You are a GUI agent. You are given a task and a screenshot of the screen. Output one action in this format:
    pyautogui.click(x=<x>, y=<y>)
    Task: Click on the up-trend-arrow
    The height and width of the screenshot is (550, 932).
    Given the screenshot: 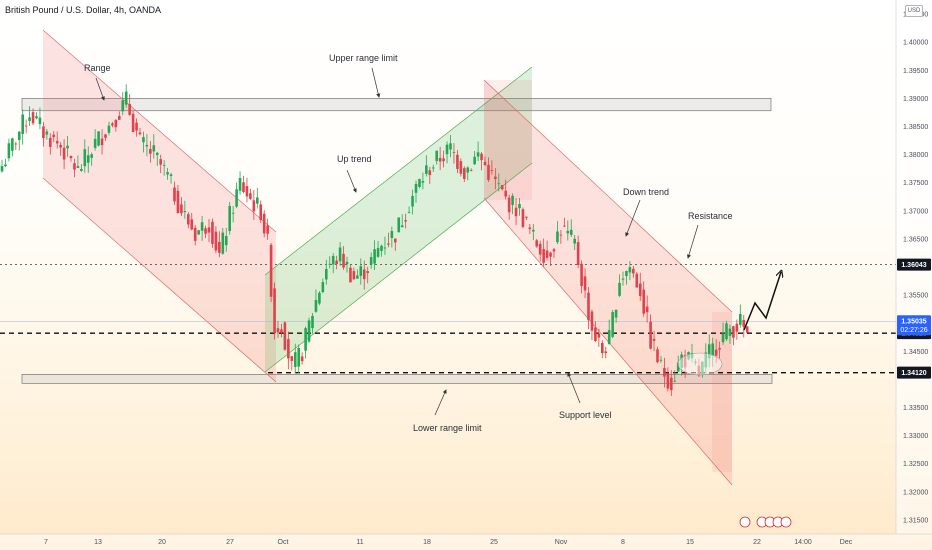 What is the action you would take?
    pyautogui.click(x=351, y=181)
    